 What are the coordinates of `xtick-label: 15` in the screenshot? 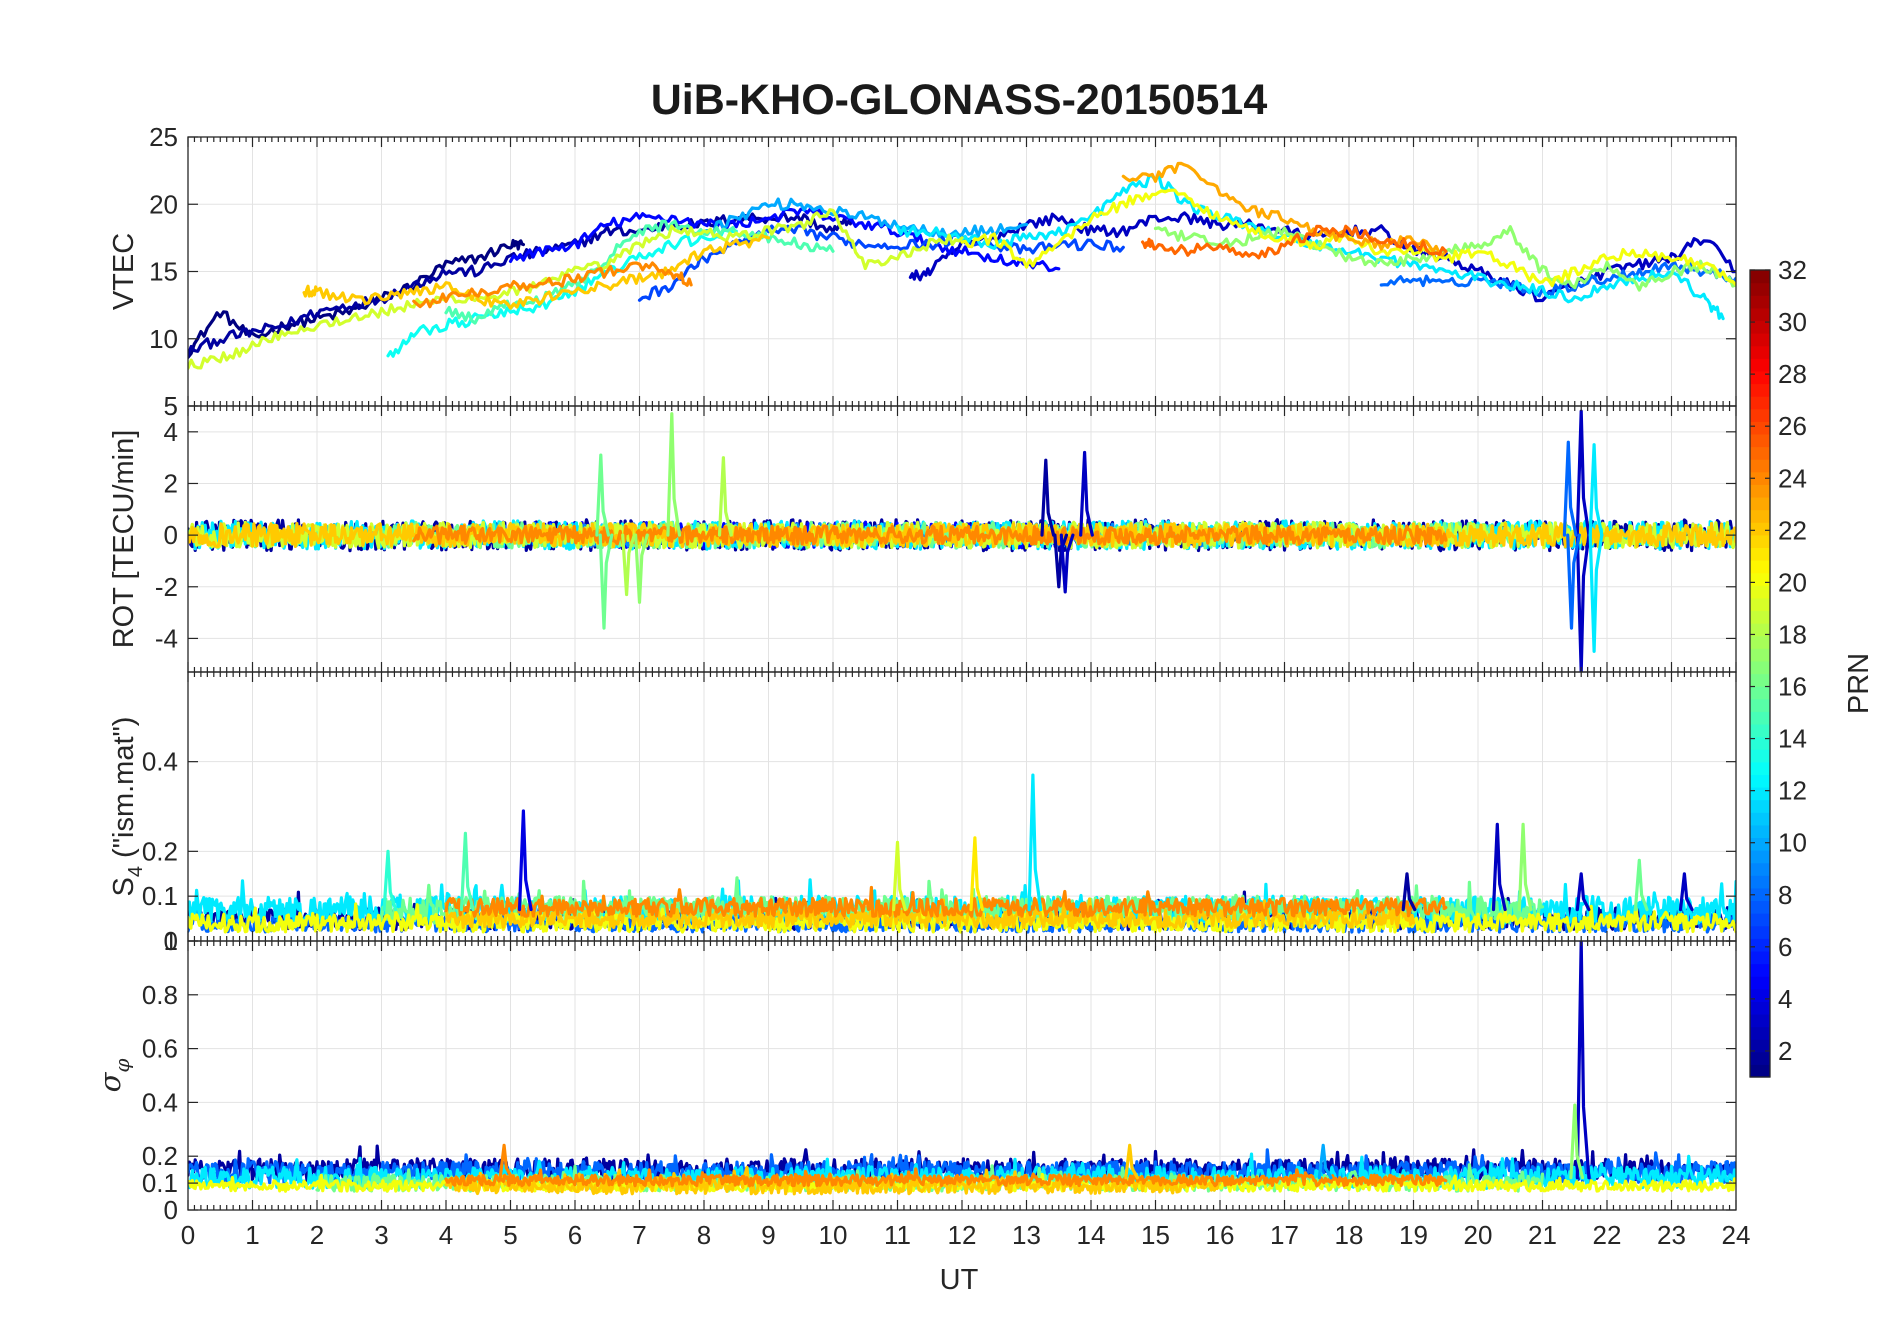 It's located at (1155, 1235).